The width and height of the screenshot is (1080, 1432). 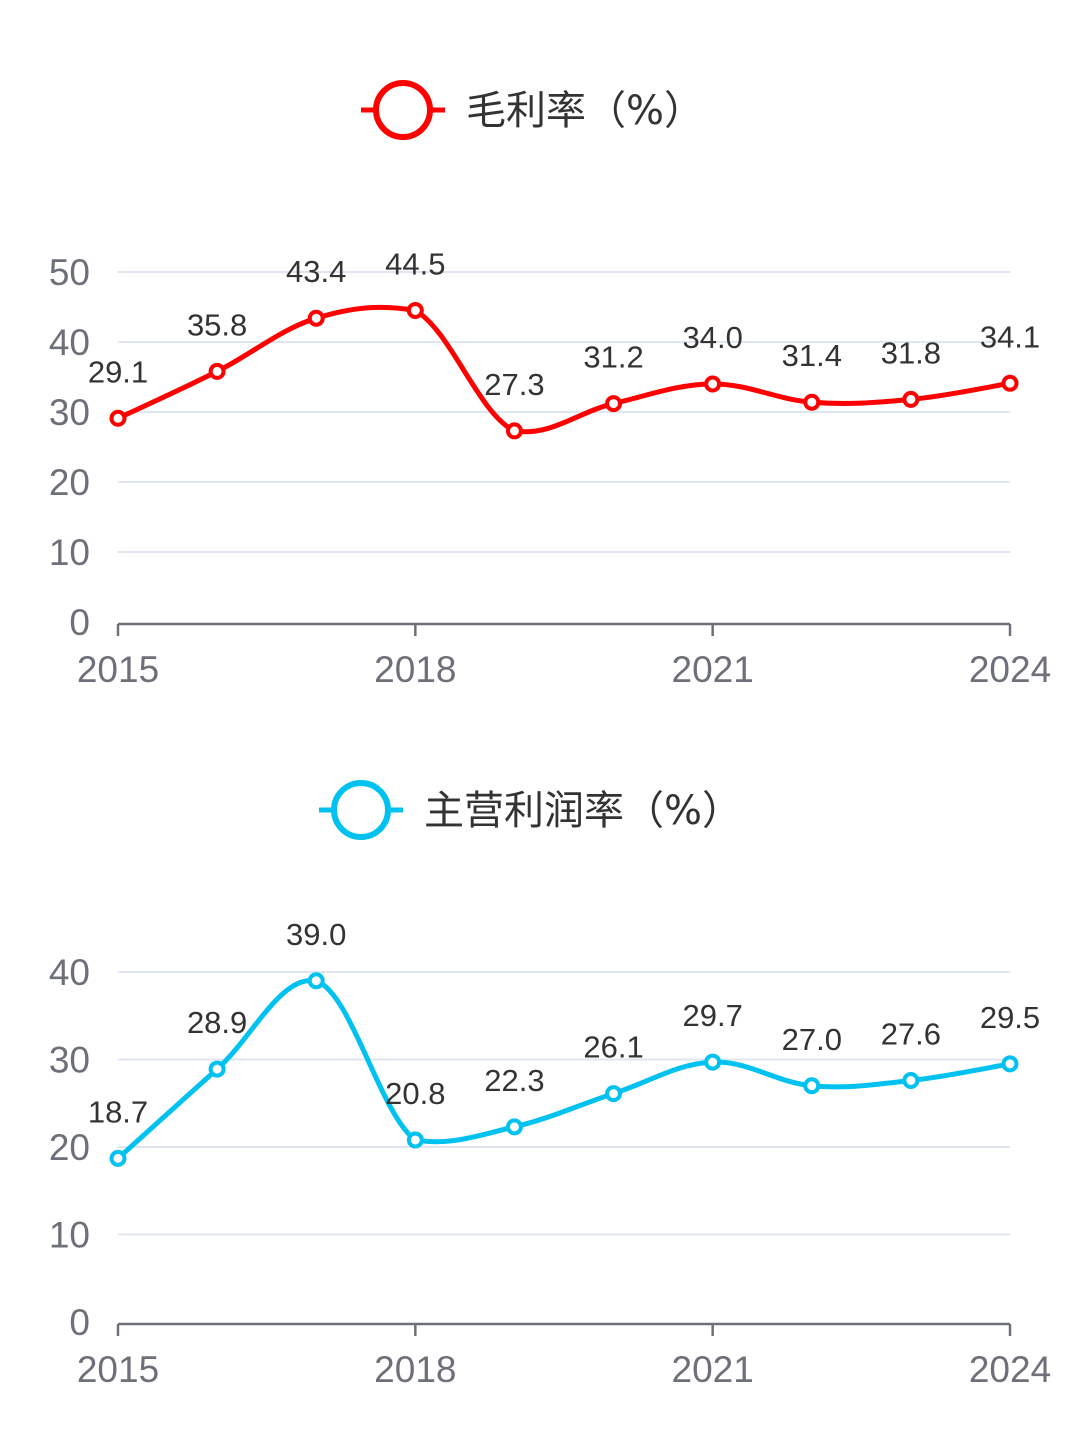 I want to click on legend-label: 主营利润率（%）, so click(x=583, y=811).